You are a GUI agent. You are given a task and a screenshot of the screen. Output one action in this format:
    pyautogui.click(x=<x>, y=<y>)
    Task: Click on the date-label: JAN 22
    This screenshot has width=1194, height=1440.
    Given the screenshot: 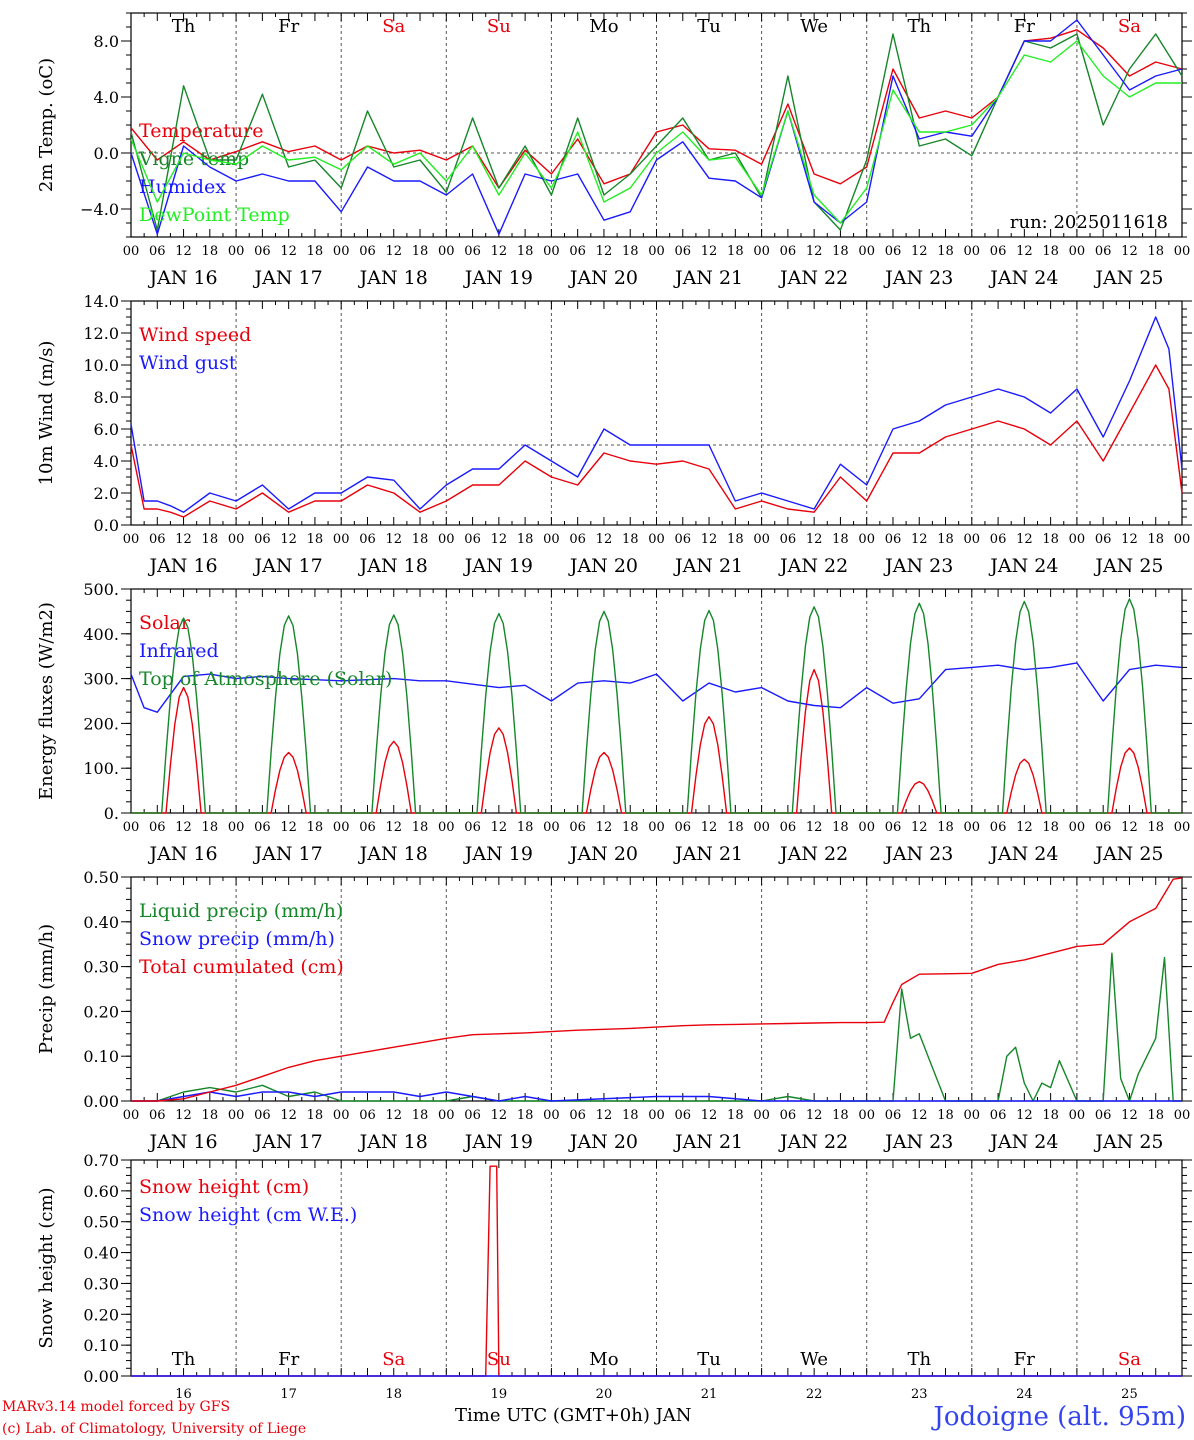 What is the action you would take?
    pyautogui.click(x=813, y=278)
    